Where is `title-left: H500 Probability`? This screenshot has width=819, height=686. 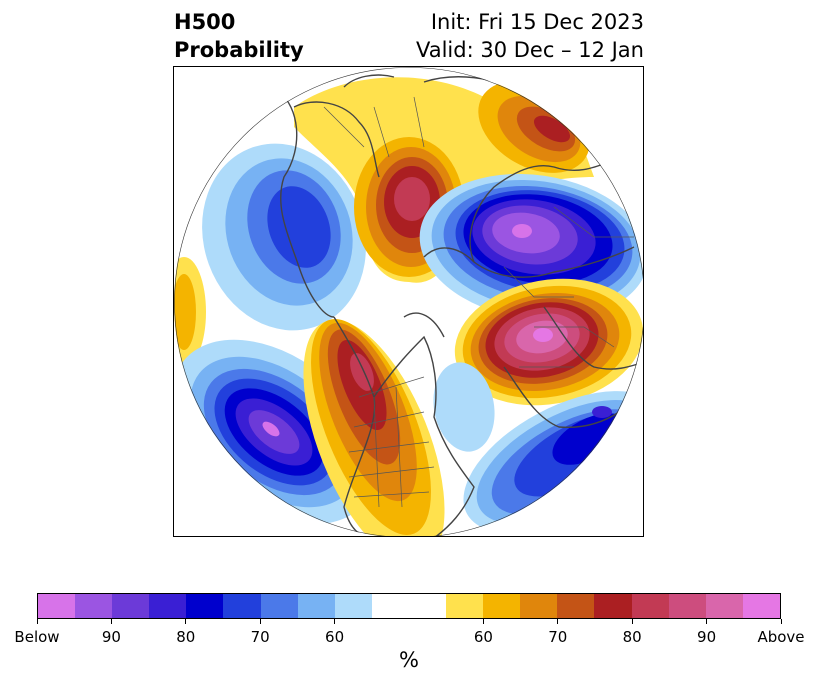
title-left: H500 Probability is located at coordinates (239, 36).